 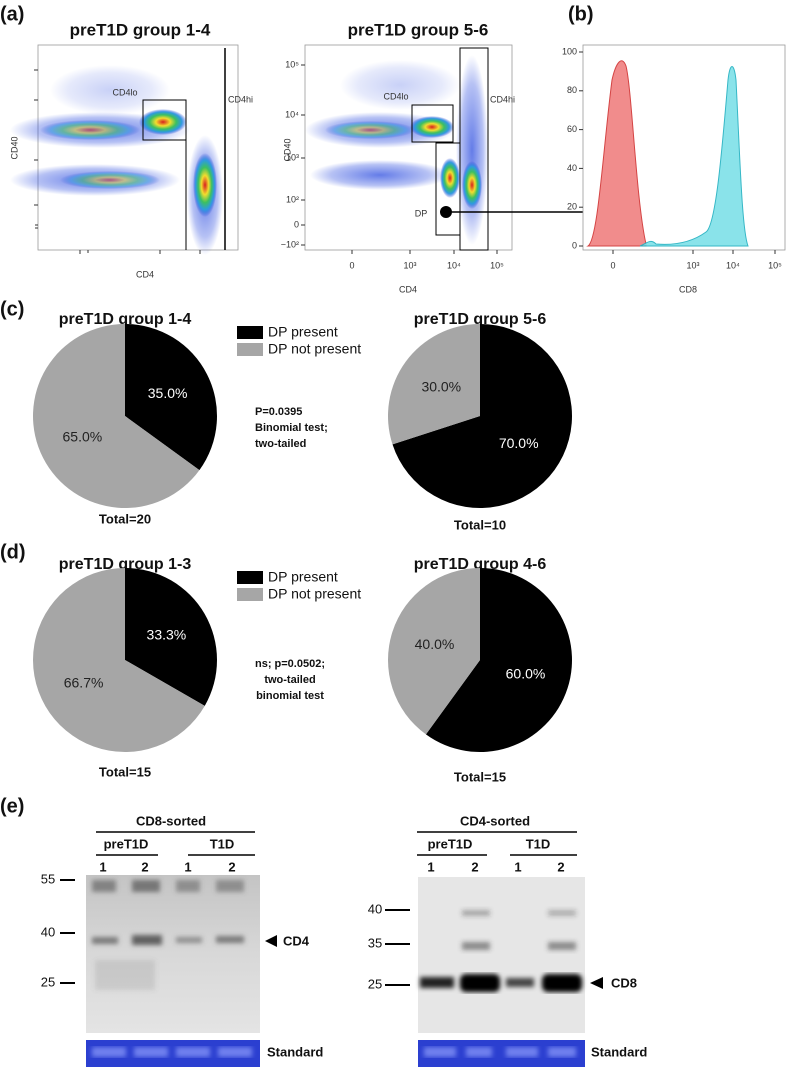 I want to click on histogram, so click(x=684, y=149).